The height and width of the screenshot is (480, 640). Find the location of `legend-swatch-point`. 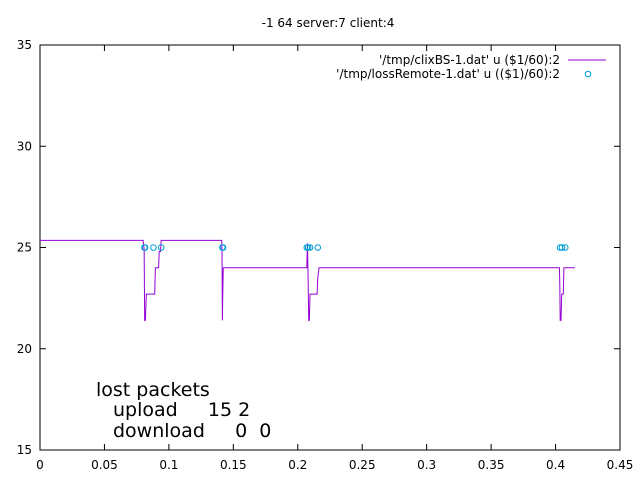

legend-swatch-point is located at coordinates (588, 74).